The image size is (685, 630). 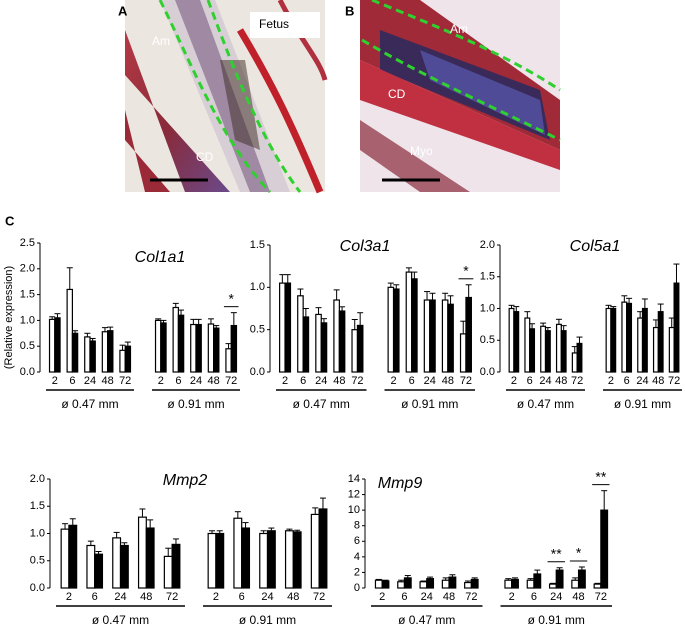 I want to click on y-tick-label: 14, so click(x=354, y=479).